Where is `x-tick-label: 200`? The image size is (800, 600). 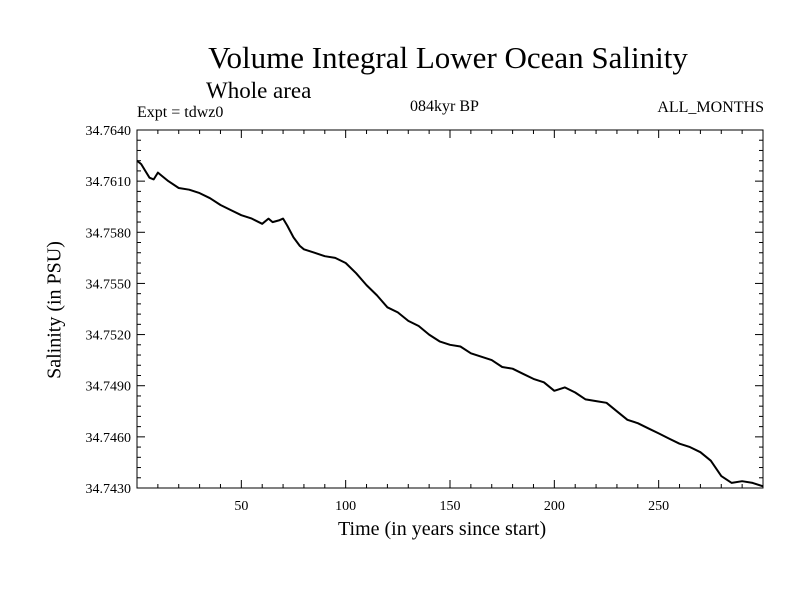
x-tick-label: 200 is located at coordinates (554, 506).